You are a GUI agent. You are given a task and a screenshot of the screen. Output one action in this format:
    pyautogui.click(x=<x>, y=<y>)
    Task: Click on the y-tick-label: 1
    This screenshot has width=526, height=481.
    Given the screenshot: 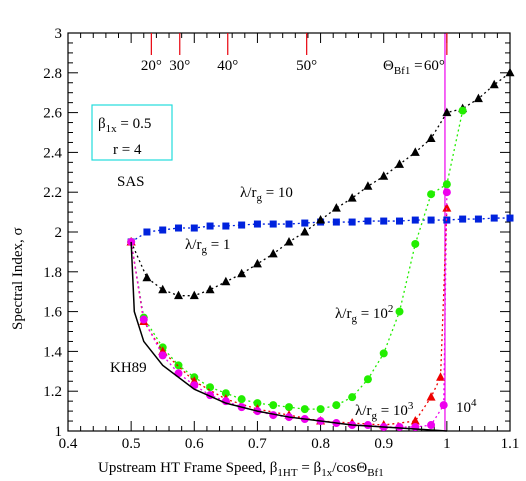 What is the action you would take?
    pyautogui.click(x=59, y=432)
    